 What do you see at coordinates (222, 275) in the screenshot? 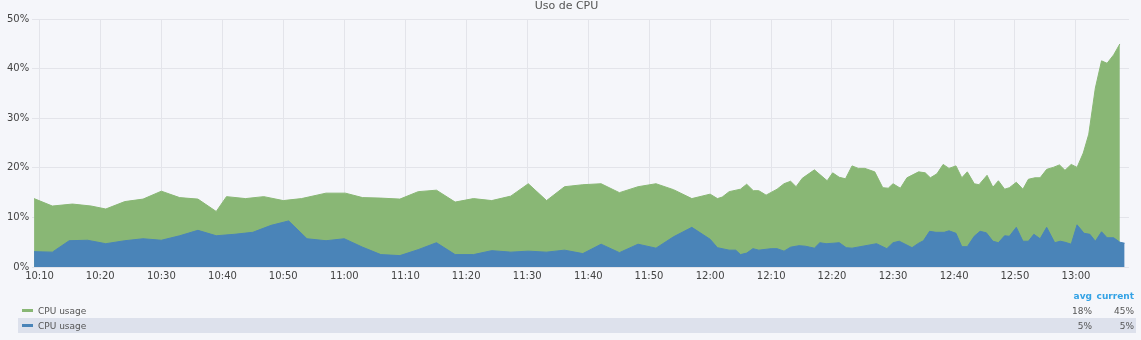
I see `x-tick-label: 10:40` at bounding box center [222, 275].